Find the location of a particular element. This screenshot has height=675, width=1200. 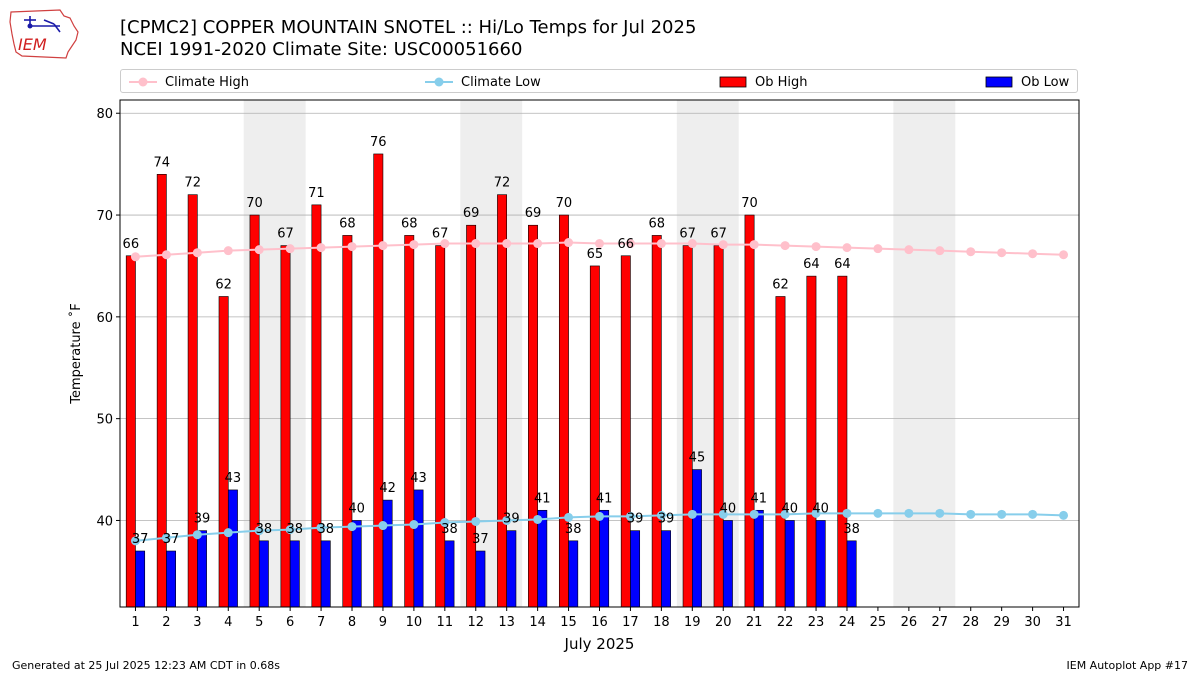

ob-low-label-18: 39 is located at coordinates (666, 519).